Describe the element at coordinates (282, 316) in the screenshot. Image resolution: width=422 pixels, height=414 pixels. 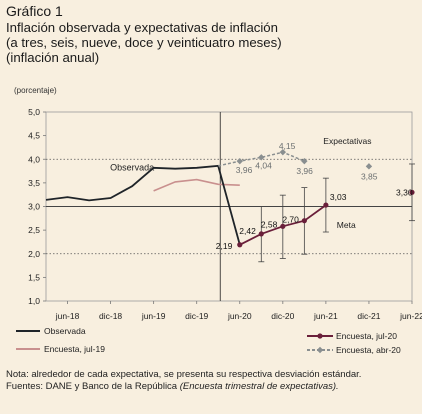
I see `x-tick-label: dic-20` at that location.